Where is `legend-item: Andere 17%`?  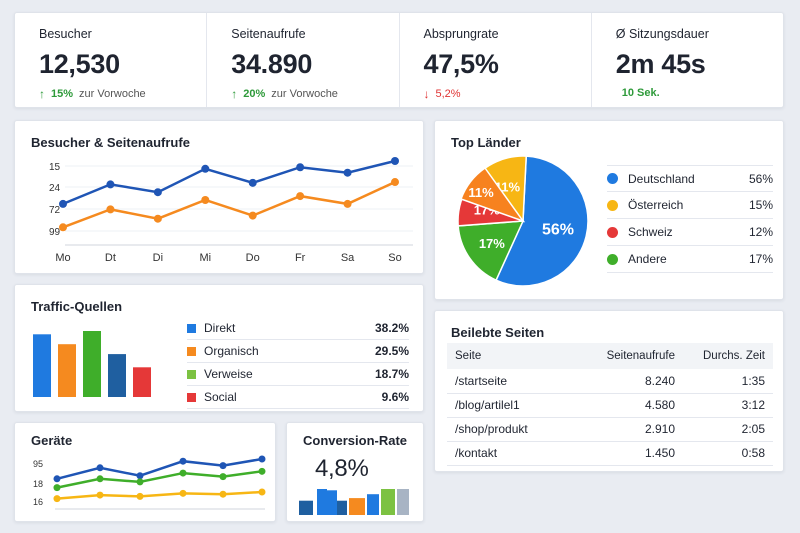
legend-item: Andere 17% is located at coordinates (690, 259).